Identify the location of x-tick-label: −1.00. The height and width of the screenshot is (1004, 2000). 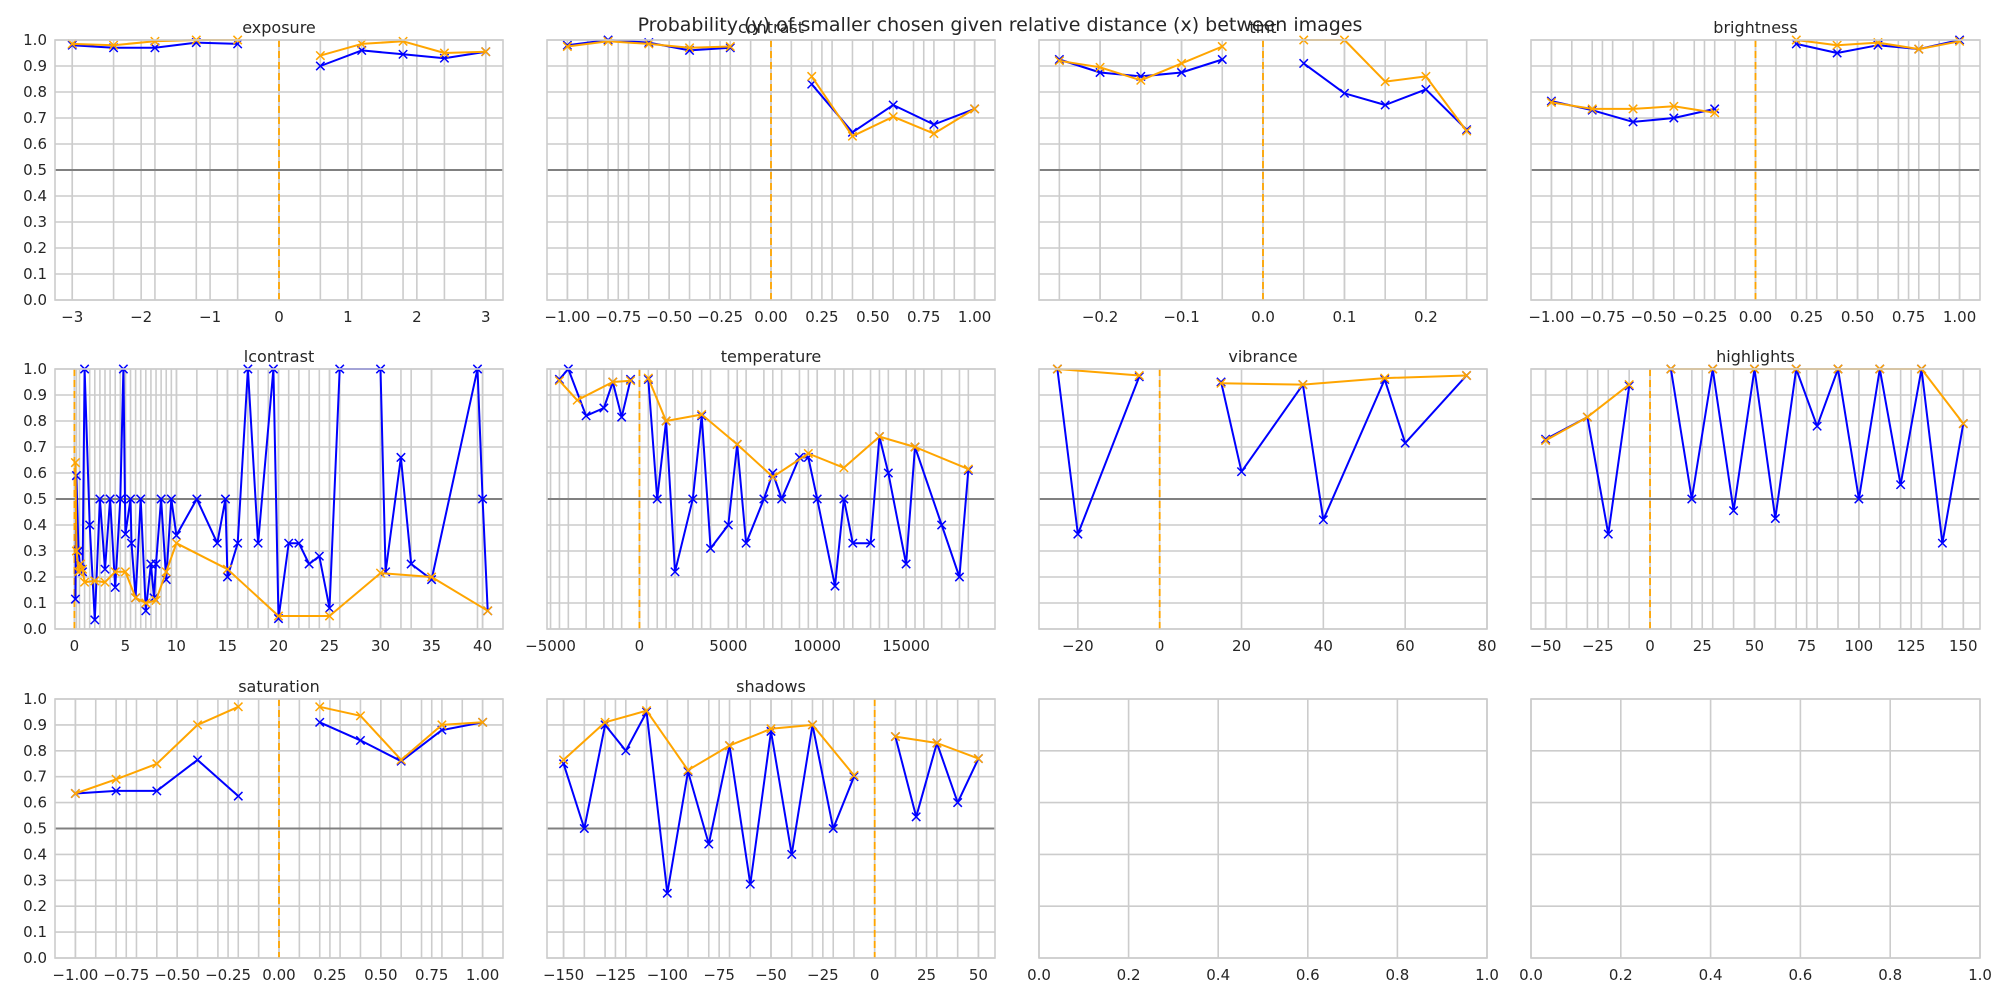
(75, 975).